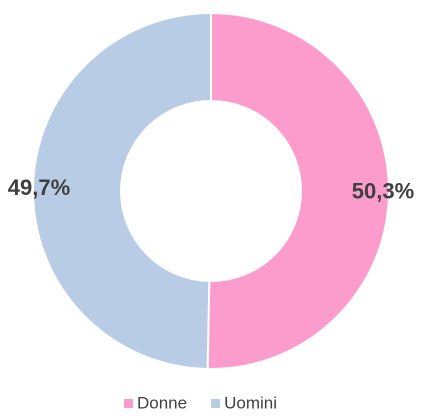  What do you see at coordinates (383, 190) in the screenshot?
I see `value-label: 50,3%` at bounding box center [383, 190].